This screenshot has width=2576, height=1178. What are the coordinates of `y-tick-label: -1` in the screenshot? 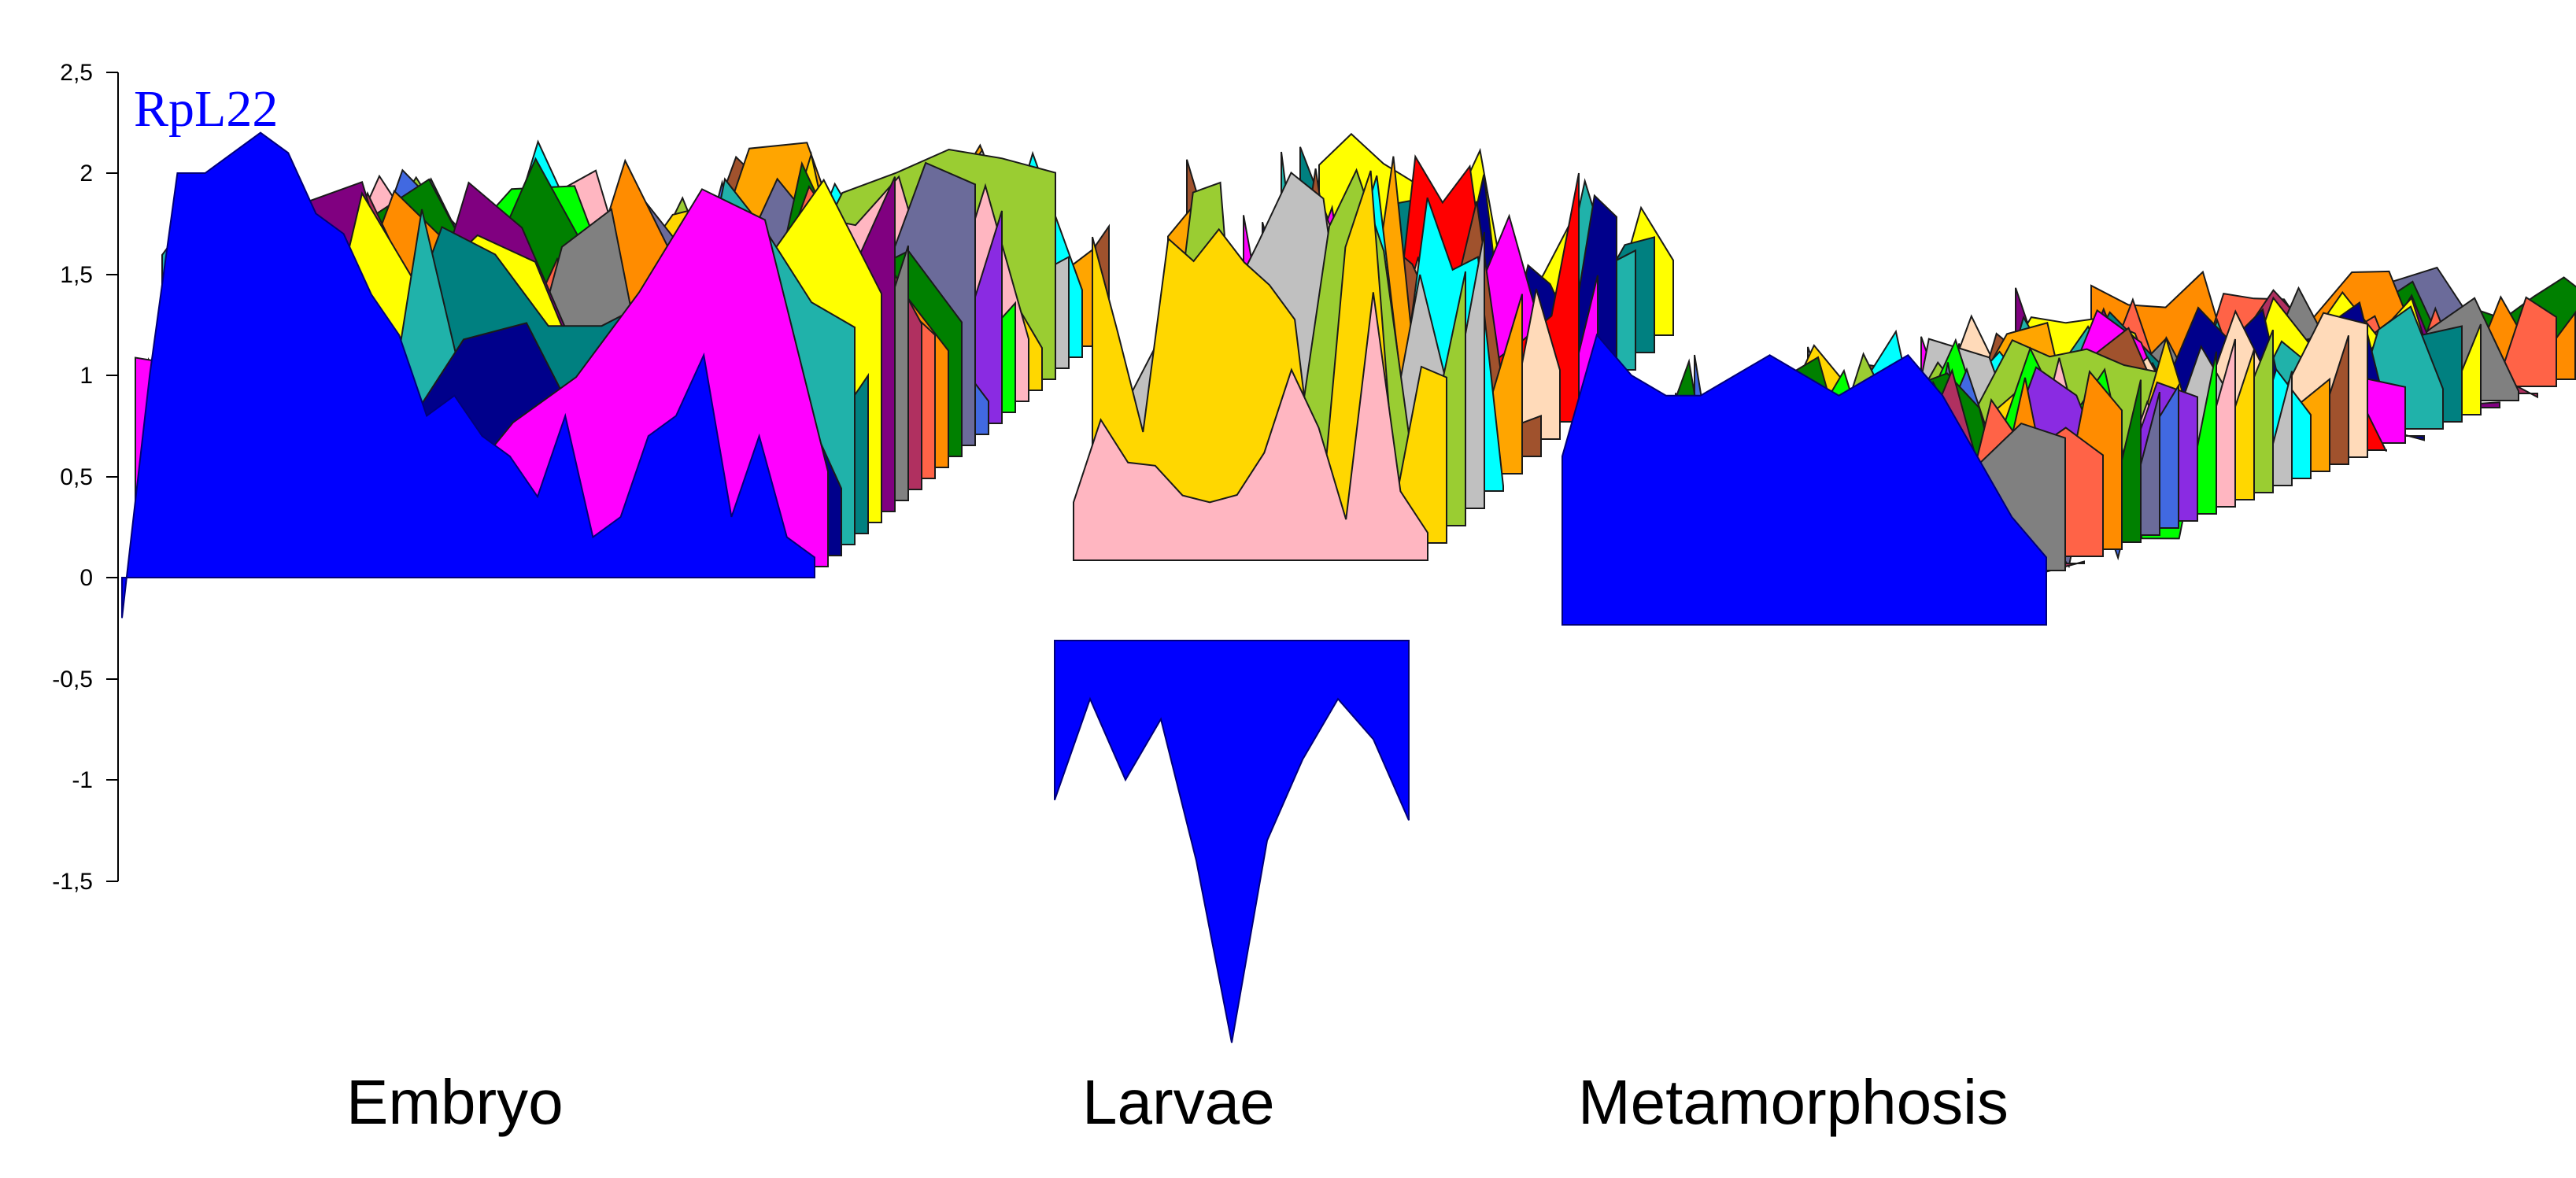 It's located at (82, 780).